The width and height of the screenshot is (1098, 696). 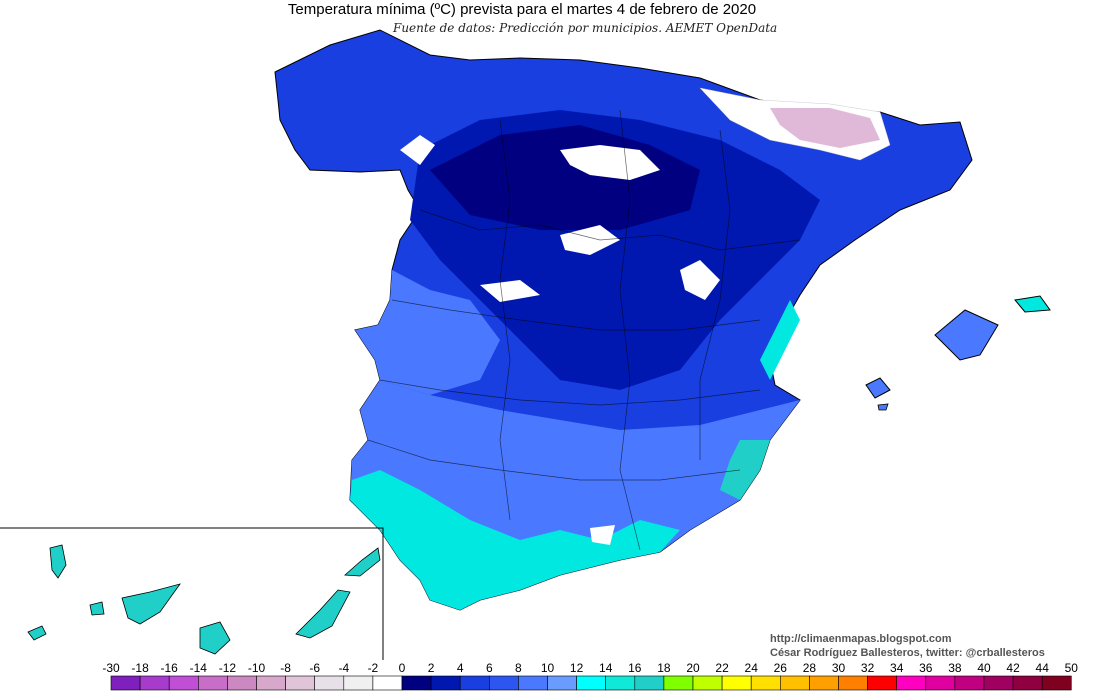 I want to click on legend-label: 28, so click(x=810, y=668).